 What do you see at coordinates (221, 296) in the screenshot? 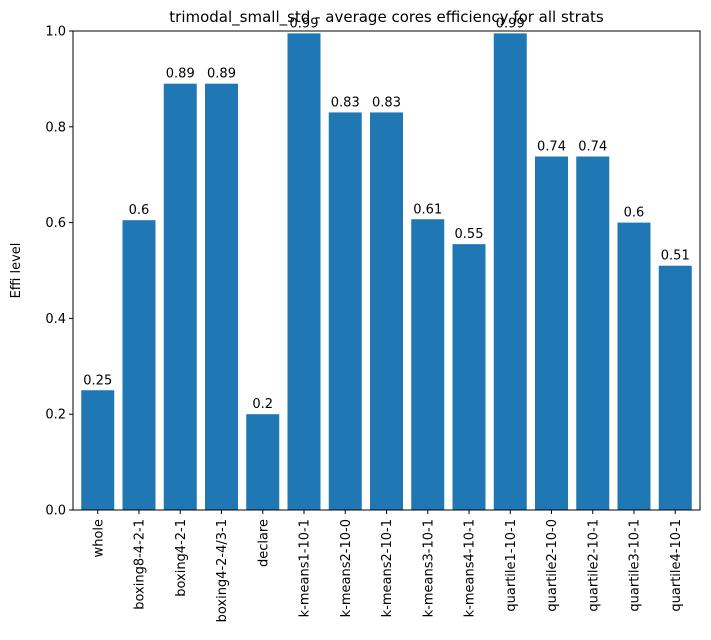
I see `bar-boxing4-2-4/3-1` at bounding box center [221, 296].